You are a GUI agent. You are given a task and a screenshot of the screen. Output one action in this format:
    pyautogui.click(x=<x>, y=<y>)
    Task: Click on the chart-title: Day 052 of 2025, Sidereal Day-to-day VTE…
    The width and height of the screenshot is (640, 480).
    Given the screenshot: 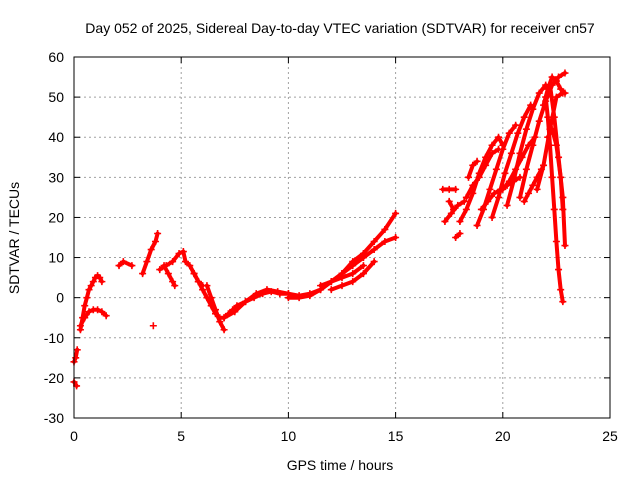 What is the action you would take?
    pyautogui.click(x=340, y=28)
    